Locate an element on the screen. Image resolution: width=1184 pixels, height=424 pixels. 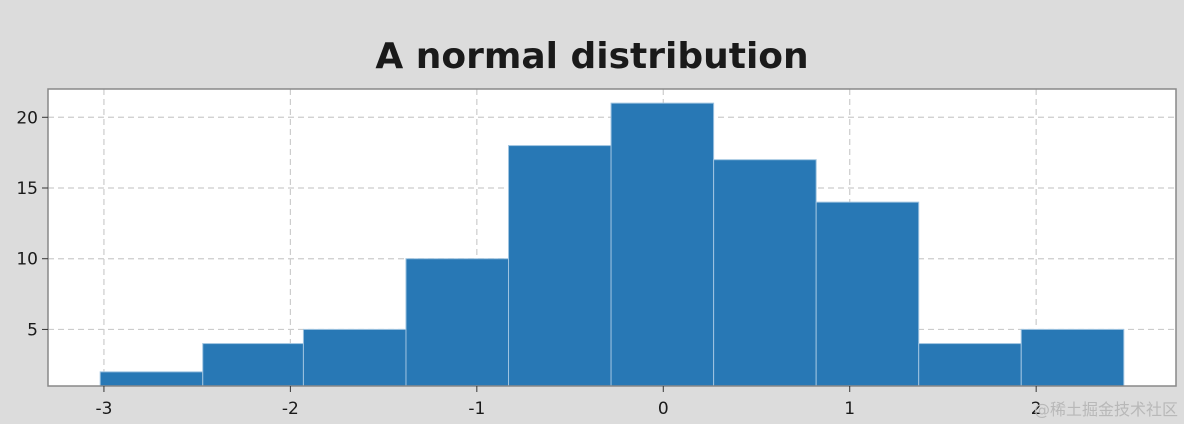
x-tick-label: -3 is located at coordinates (103, 409).